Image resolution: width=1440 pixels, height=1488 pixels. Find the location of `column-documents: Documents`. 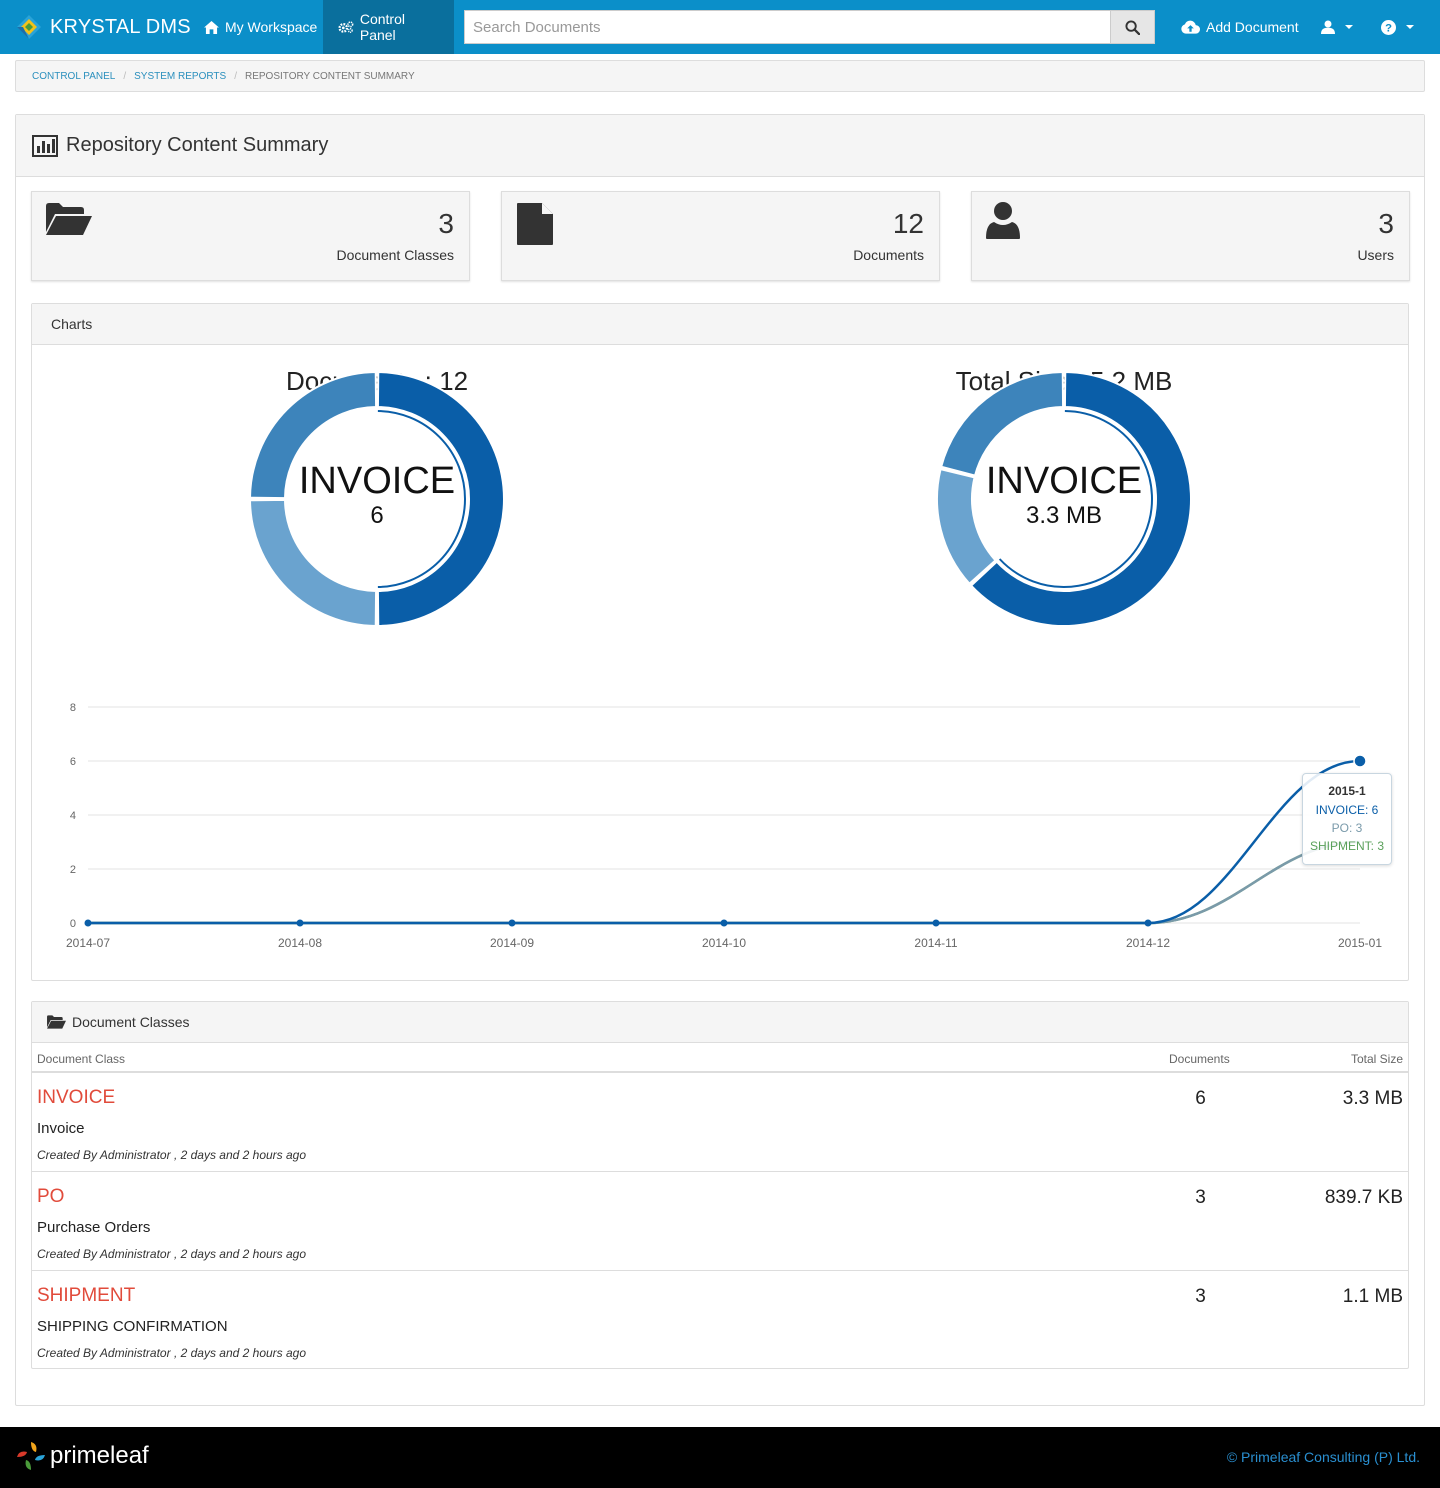

column-documents: Documents is located at coordinates (1199, 1059).